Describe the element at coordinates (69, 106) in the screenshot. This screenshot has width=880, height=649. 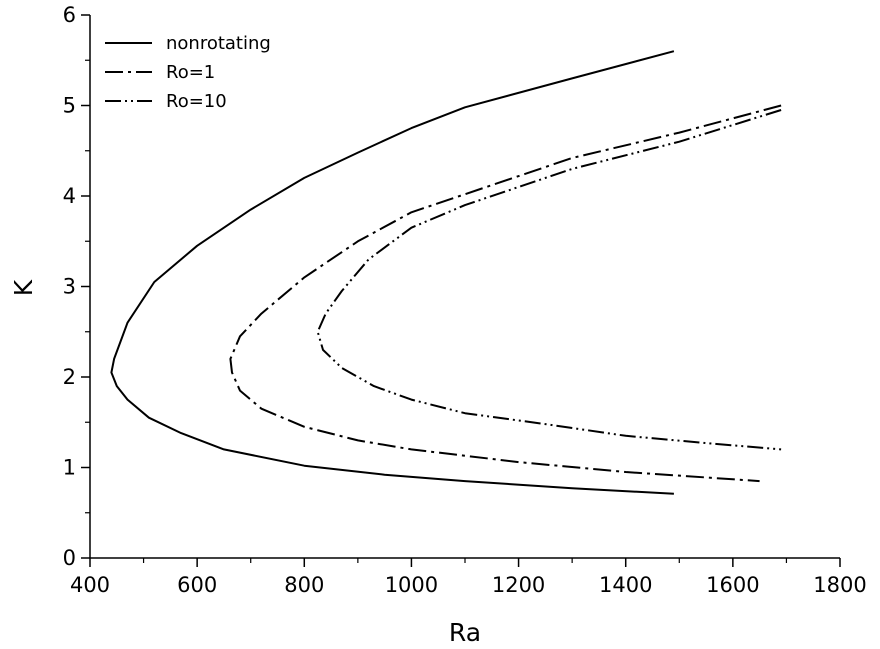
I see `y-tick-label: 5` at that location.